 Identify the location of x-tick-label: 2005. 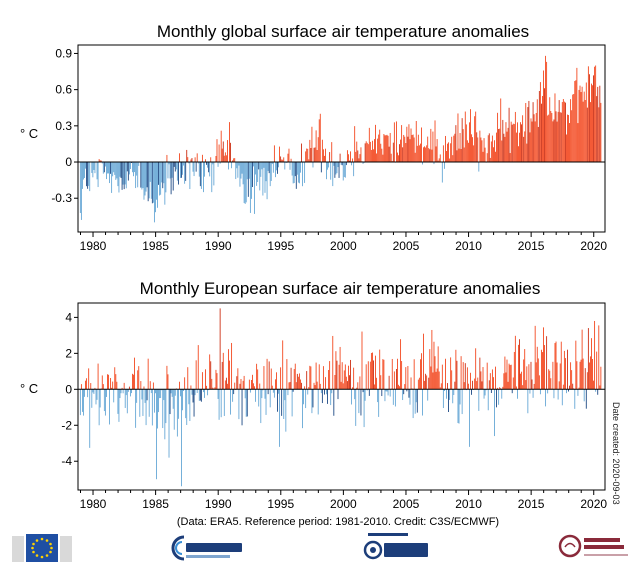
(406, 246).